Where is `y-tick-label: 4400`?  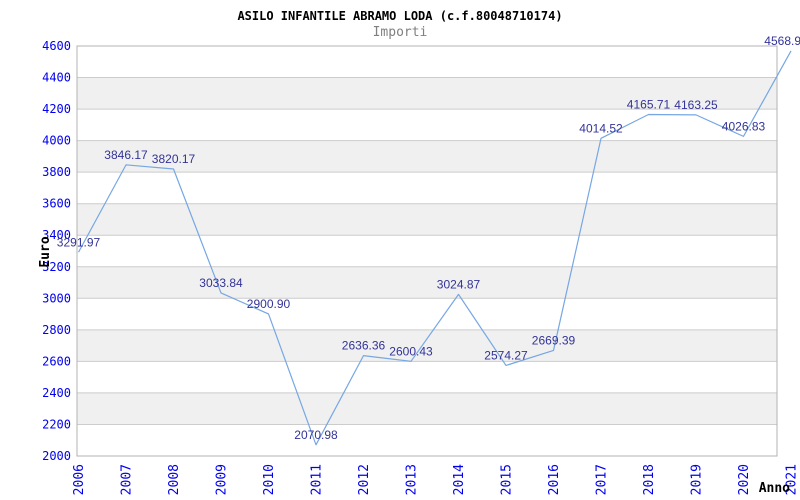 y-tick-label: 4400 is located at coordinates (56, 78).